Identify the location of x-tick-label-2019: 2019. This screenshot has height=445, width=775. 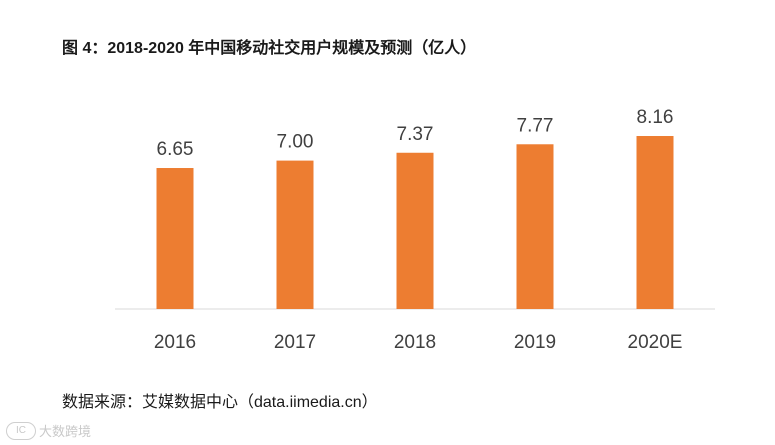
(535, 342).